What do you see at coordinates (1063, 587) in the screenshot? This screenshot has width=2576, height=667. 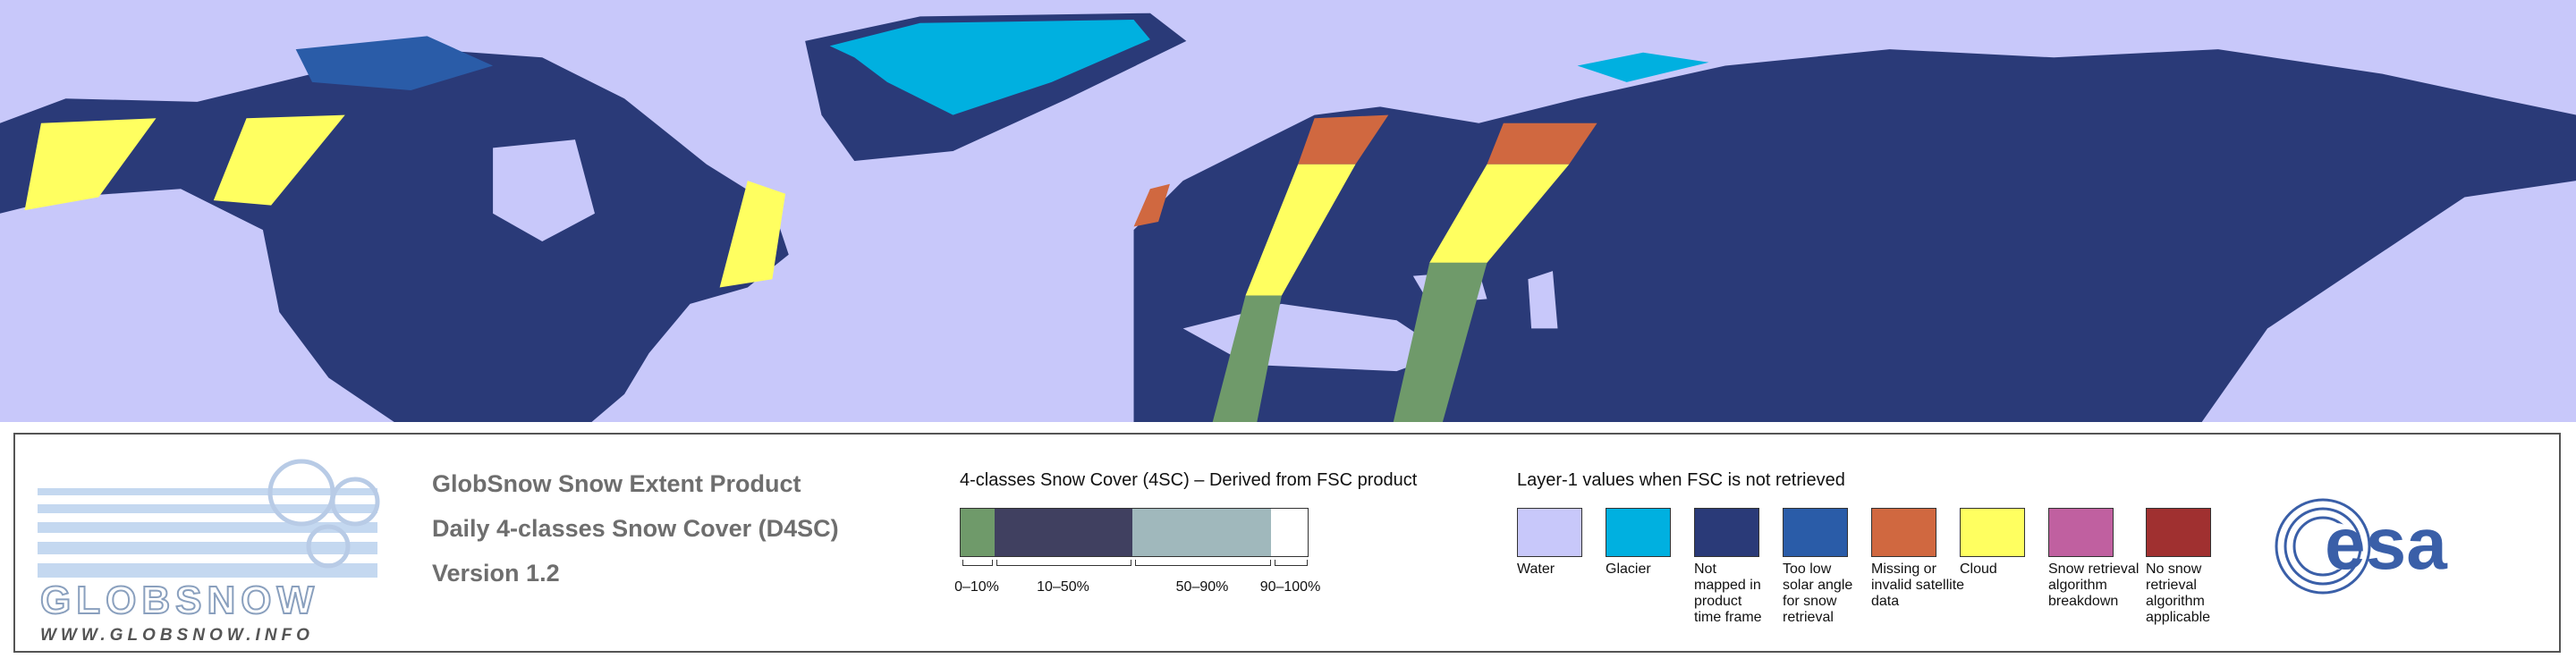 I see `snow-class-label: 10–50%` at bounding box center [1063, 587].